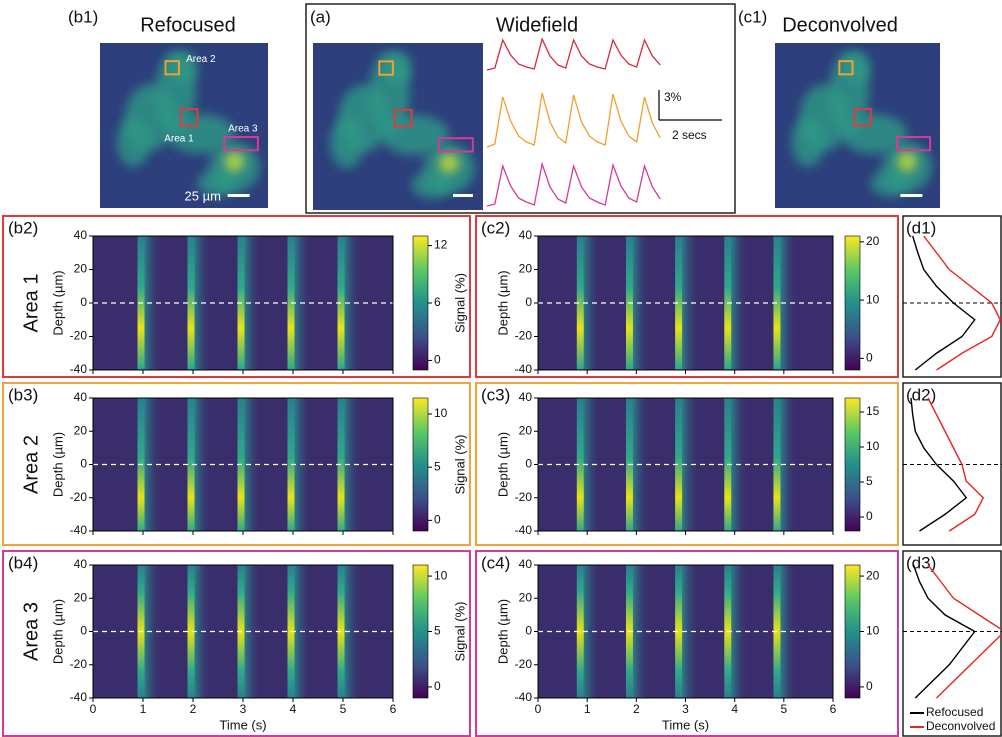  Describe the element at coordinates (960, 726) in the screenshot. I see `legend-label: Deconvolved` at that location.